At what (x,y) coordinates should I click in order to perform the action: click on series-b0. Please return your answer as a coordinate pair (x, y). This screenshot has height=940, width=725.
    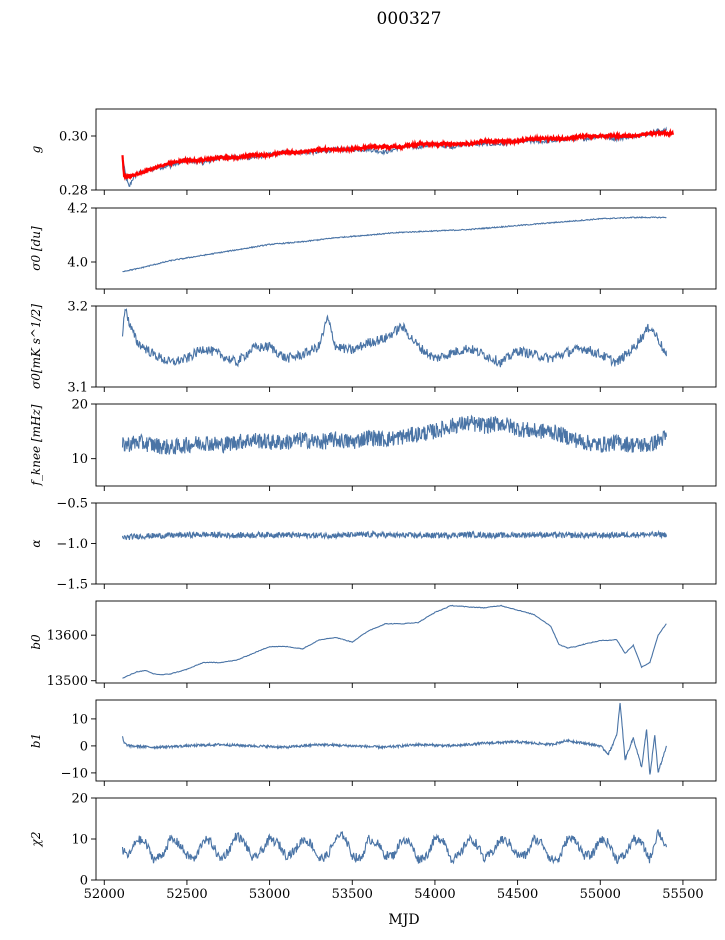
    Looking at the image, I should click on (394, 641).